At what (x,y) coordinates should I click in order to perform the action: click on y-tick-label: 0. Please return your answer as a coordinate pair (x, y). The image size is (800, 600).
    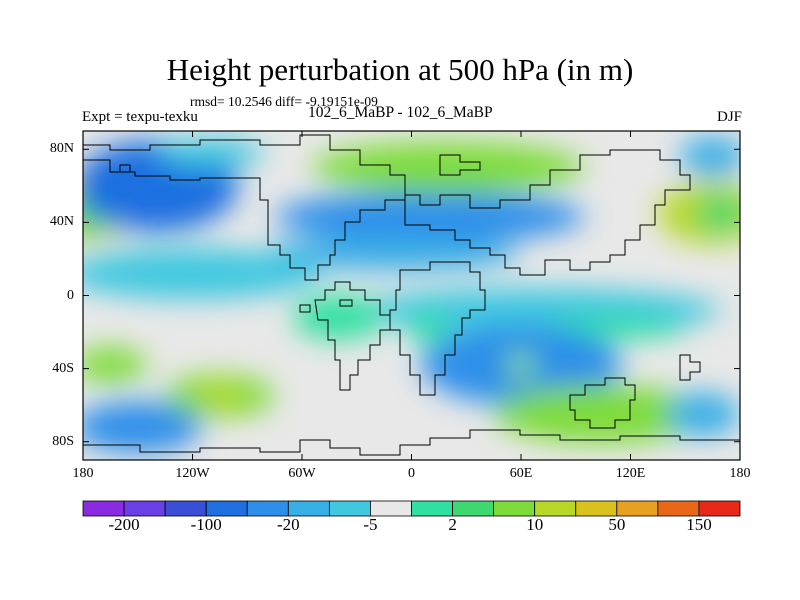
    Looking at the image, I should click on (70, 295).